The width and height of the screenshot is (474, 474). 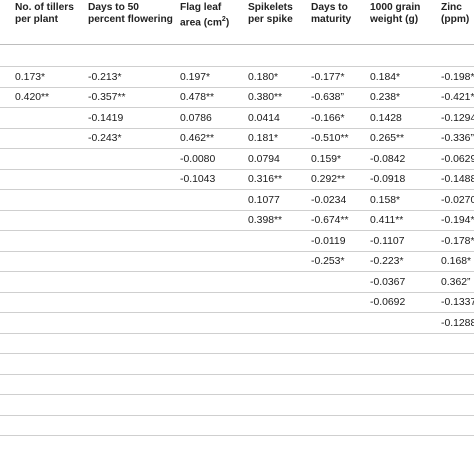 What do you see at coordinates (388, 179) in the screenshot?
I see `table-cell: -0.0918` at bounding box center [388, 179].